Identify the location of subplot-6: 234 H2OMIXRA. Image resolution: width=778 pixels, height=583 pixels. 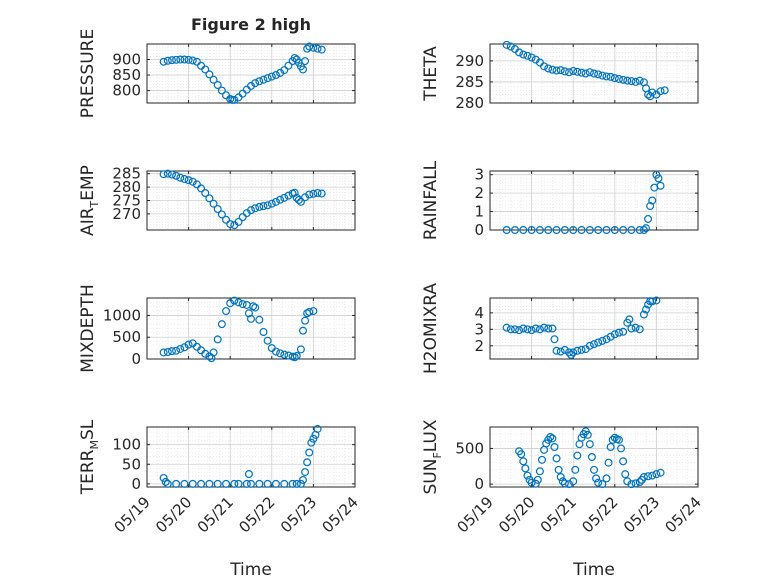
(560, 328).